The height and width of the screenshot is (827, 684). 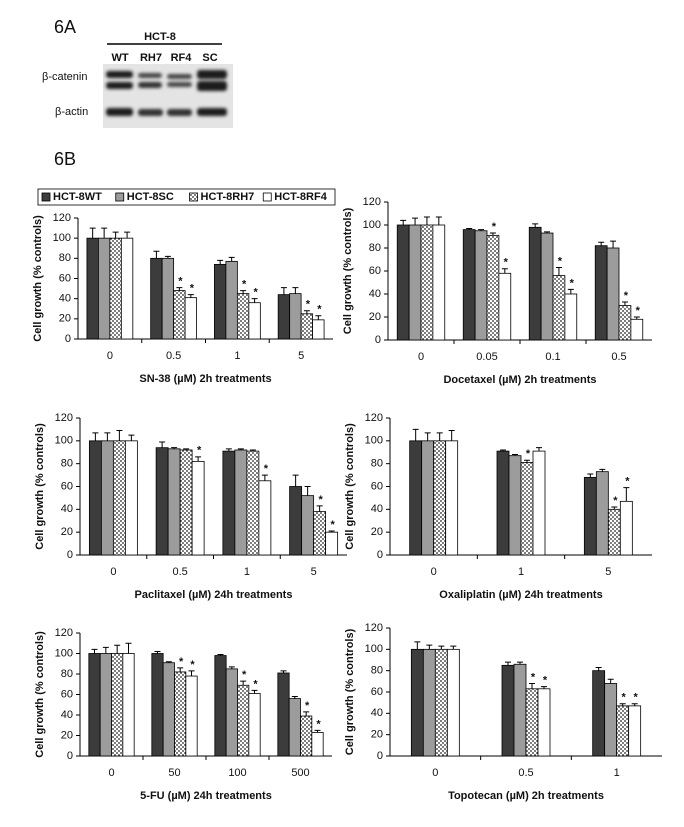 I want to click on legend-label: HCT-8RH7, so click(x=228, y=197).